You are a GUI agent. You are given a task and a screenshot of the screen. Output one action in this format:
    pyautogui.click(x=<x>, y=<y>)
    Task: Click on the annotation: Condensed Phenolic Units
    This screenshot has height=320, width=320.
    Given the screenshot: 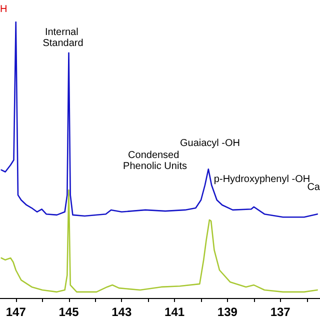 What is the action you would take?
    pyautogui.click(x=155, y=161)
    